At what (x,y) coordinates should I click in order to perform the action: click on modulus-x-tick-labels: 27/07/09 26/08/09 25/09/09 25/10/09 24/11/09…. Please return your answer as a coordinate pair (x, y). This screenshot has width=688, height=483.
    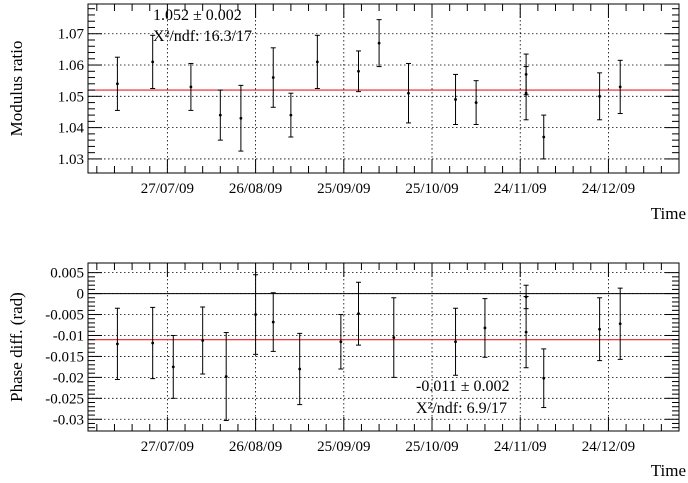
    Looking at the image, I should click on (388, 189).